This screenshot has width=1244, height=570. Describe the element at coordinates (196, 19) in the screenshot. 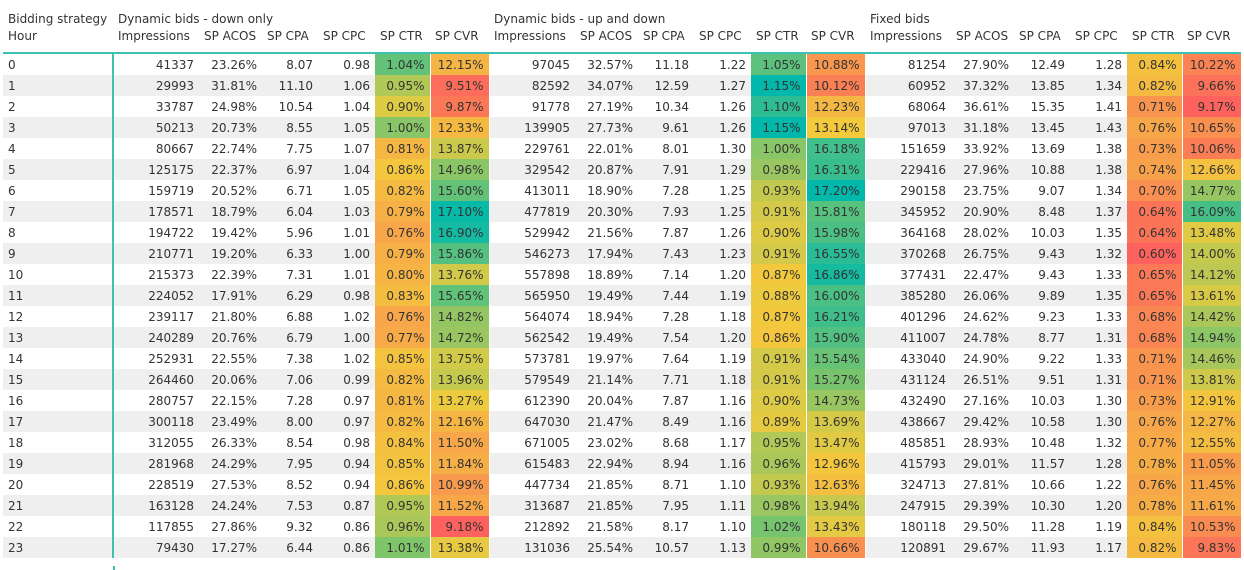

I see `group-header: Dynamic bids - down only` at that location.